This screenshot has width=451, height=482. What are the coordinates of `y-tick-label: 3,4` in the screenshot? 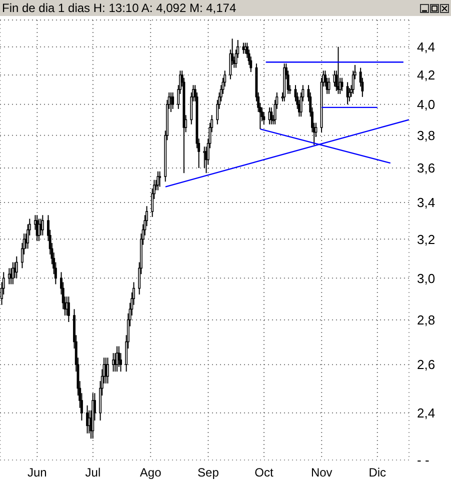 It's located at (426, 202).